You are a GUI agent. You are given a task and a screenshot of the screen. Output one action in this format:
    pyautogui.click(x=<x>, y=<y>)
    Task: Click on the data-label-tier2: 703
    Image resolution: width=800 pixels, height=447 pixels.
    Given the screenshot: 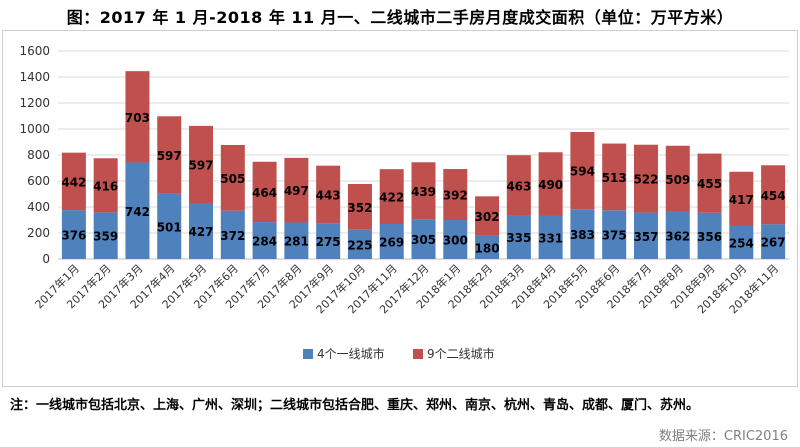 What is the action you would take?
    pyautogui.click(x=137, y=118)
    